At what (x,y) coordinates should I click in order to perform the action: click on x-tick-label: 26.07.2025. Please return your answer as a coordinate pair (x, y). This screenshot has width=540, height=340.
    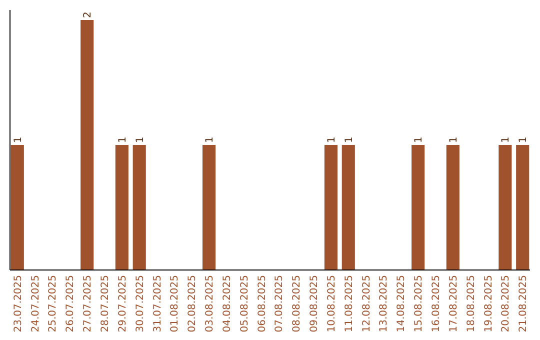
    Looking at the image, I should click on (70, 303).